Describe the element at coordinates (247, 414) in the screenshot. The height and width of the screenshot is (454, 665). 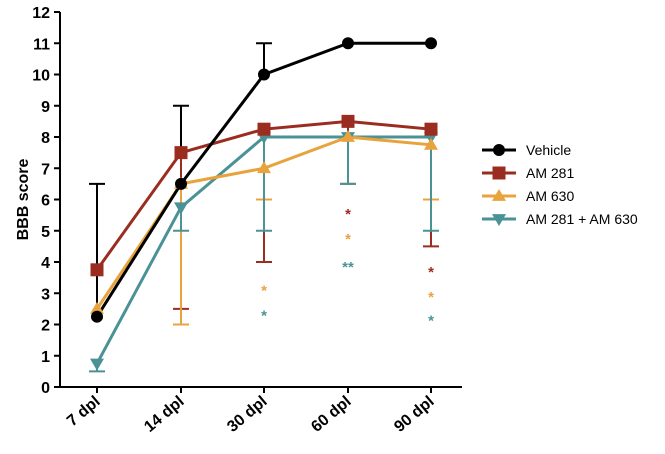
I see `x-tick-label: 30 dpl` at that location.